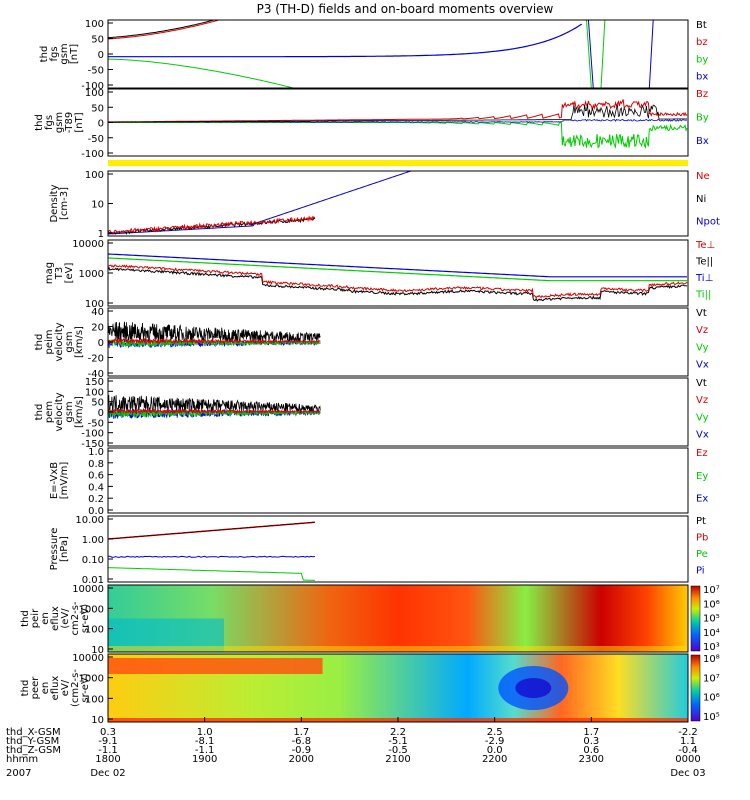  I want to click on y-axis-label: mag, so click(49, 273).